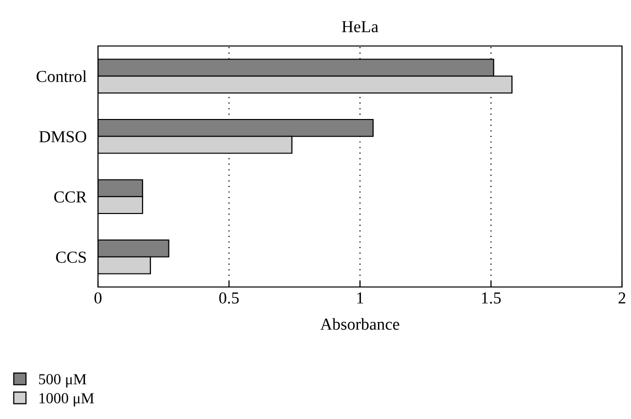  Describe the element at coordinates (98, 298) in the screenshot. I see `x-tick-label: 0` at that location.